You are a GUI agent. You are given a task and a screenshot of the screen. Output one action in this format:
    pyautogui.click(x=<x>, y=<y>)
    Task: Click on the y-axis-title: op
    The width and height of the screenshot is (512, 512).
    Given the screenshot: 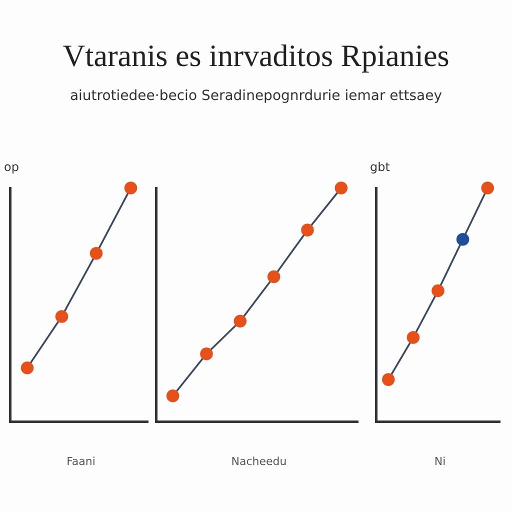 What is the action you would take?
    pyautogui.click(x=11, y=167)
    